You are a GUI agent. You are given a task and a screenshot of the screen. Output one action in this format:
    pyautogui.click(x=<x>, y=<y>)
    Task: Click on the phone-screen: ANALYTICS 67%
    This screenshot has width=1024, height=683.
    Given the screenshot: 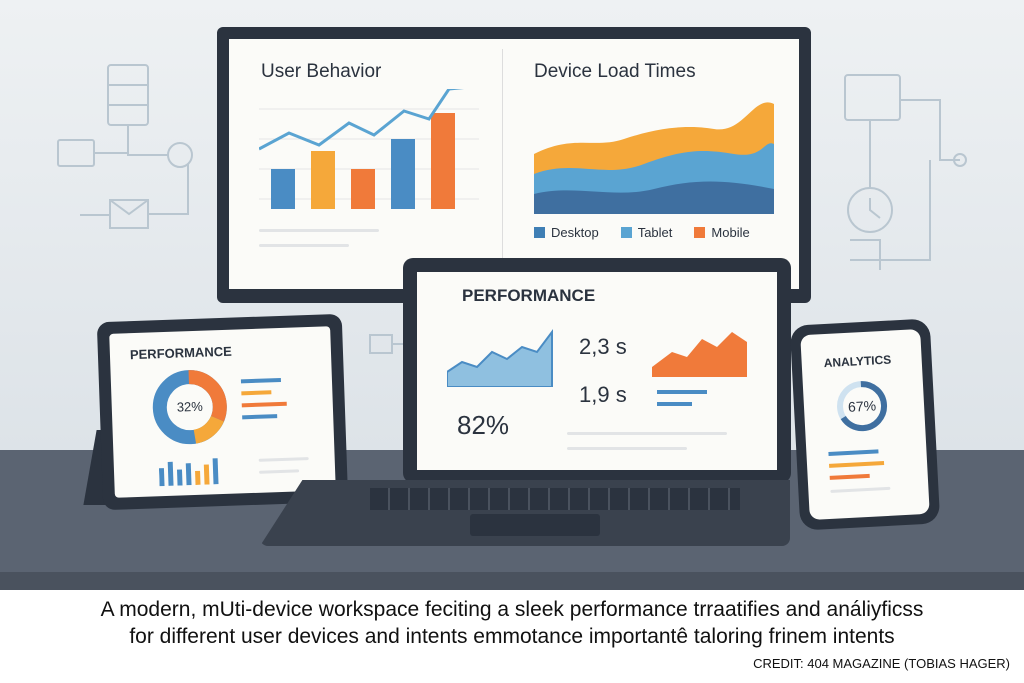 What is the action you would take?
    pyautogui.click(x=865, y=424)
    